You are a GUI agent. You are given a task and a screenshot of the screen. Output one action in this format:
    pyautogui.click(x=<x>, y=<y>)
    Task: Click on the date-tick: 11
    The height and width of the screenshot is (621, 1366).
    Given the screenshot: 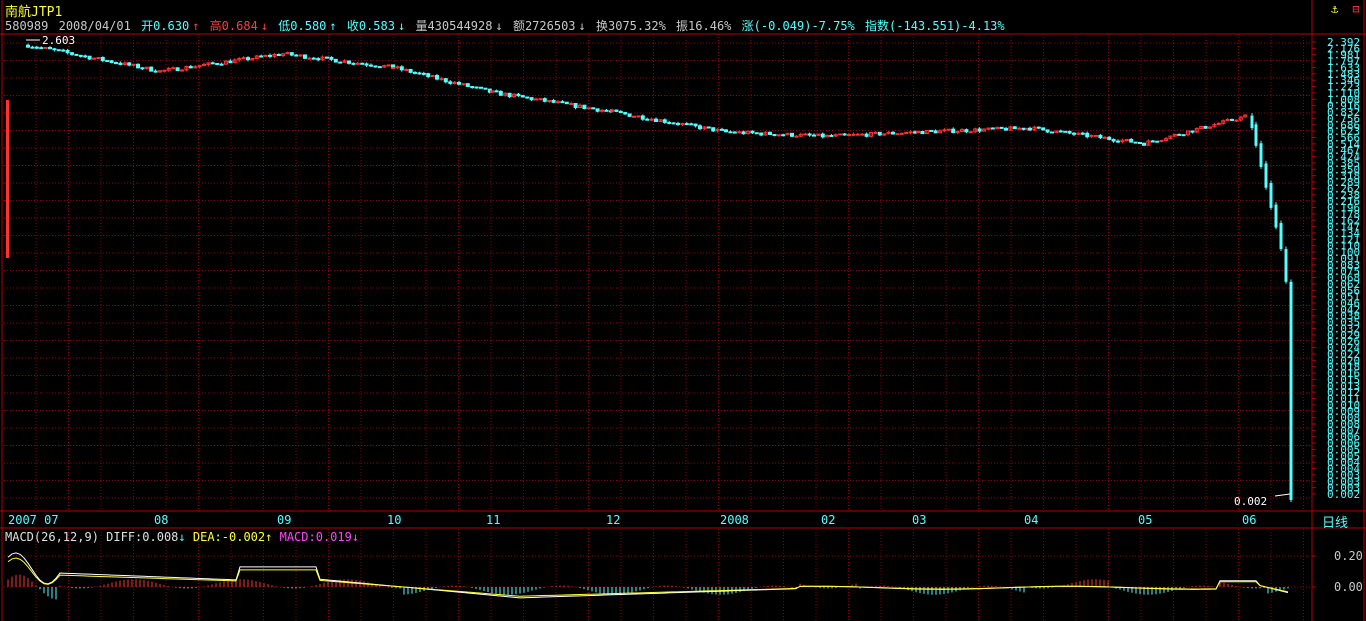 What is the action you would take?
    pyautogui.click(x=493, y=520)
    